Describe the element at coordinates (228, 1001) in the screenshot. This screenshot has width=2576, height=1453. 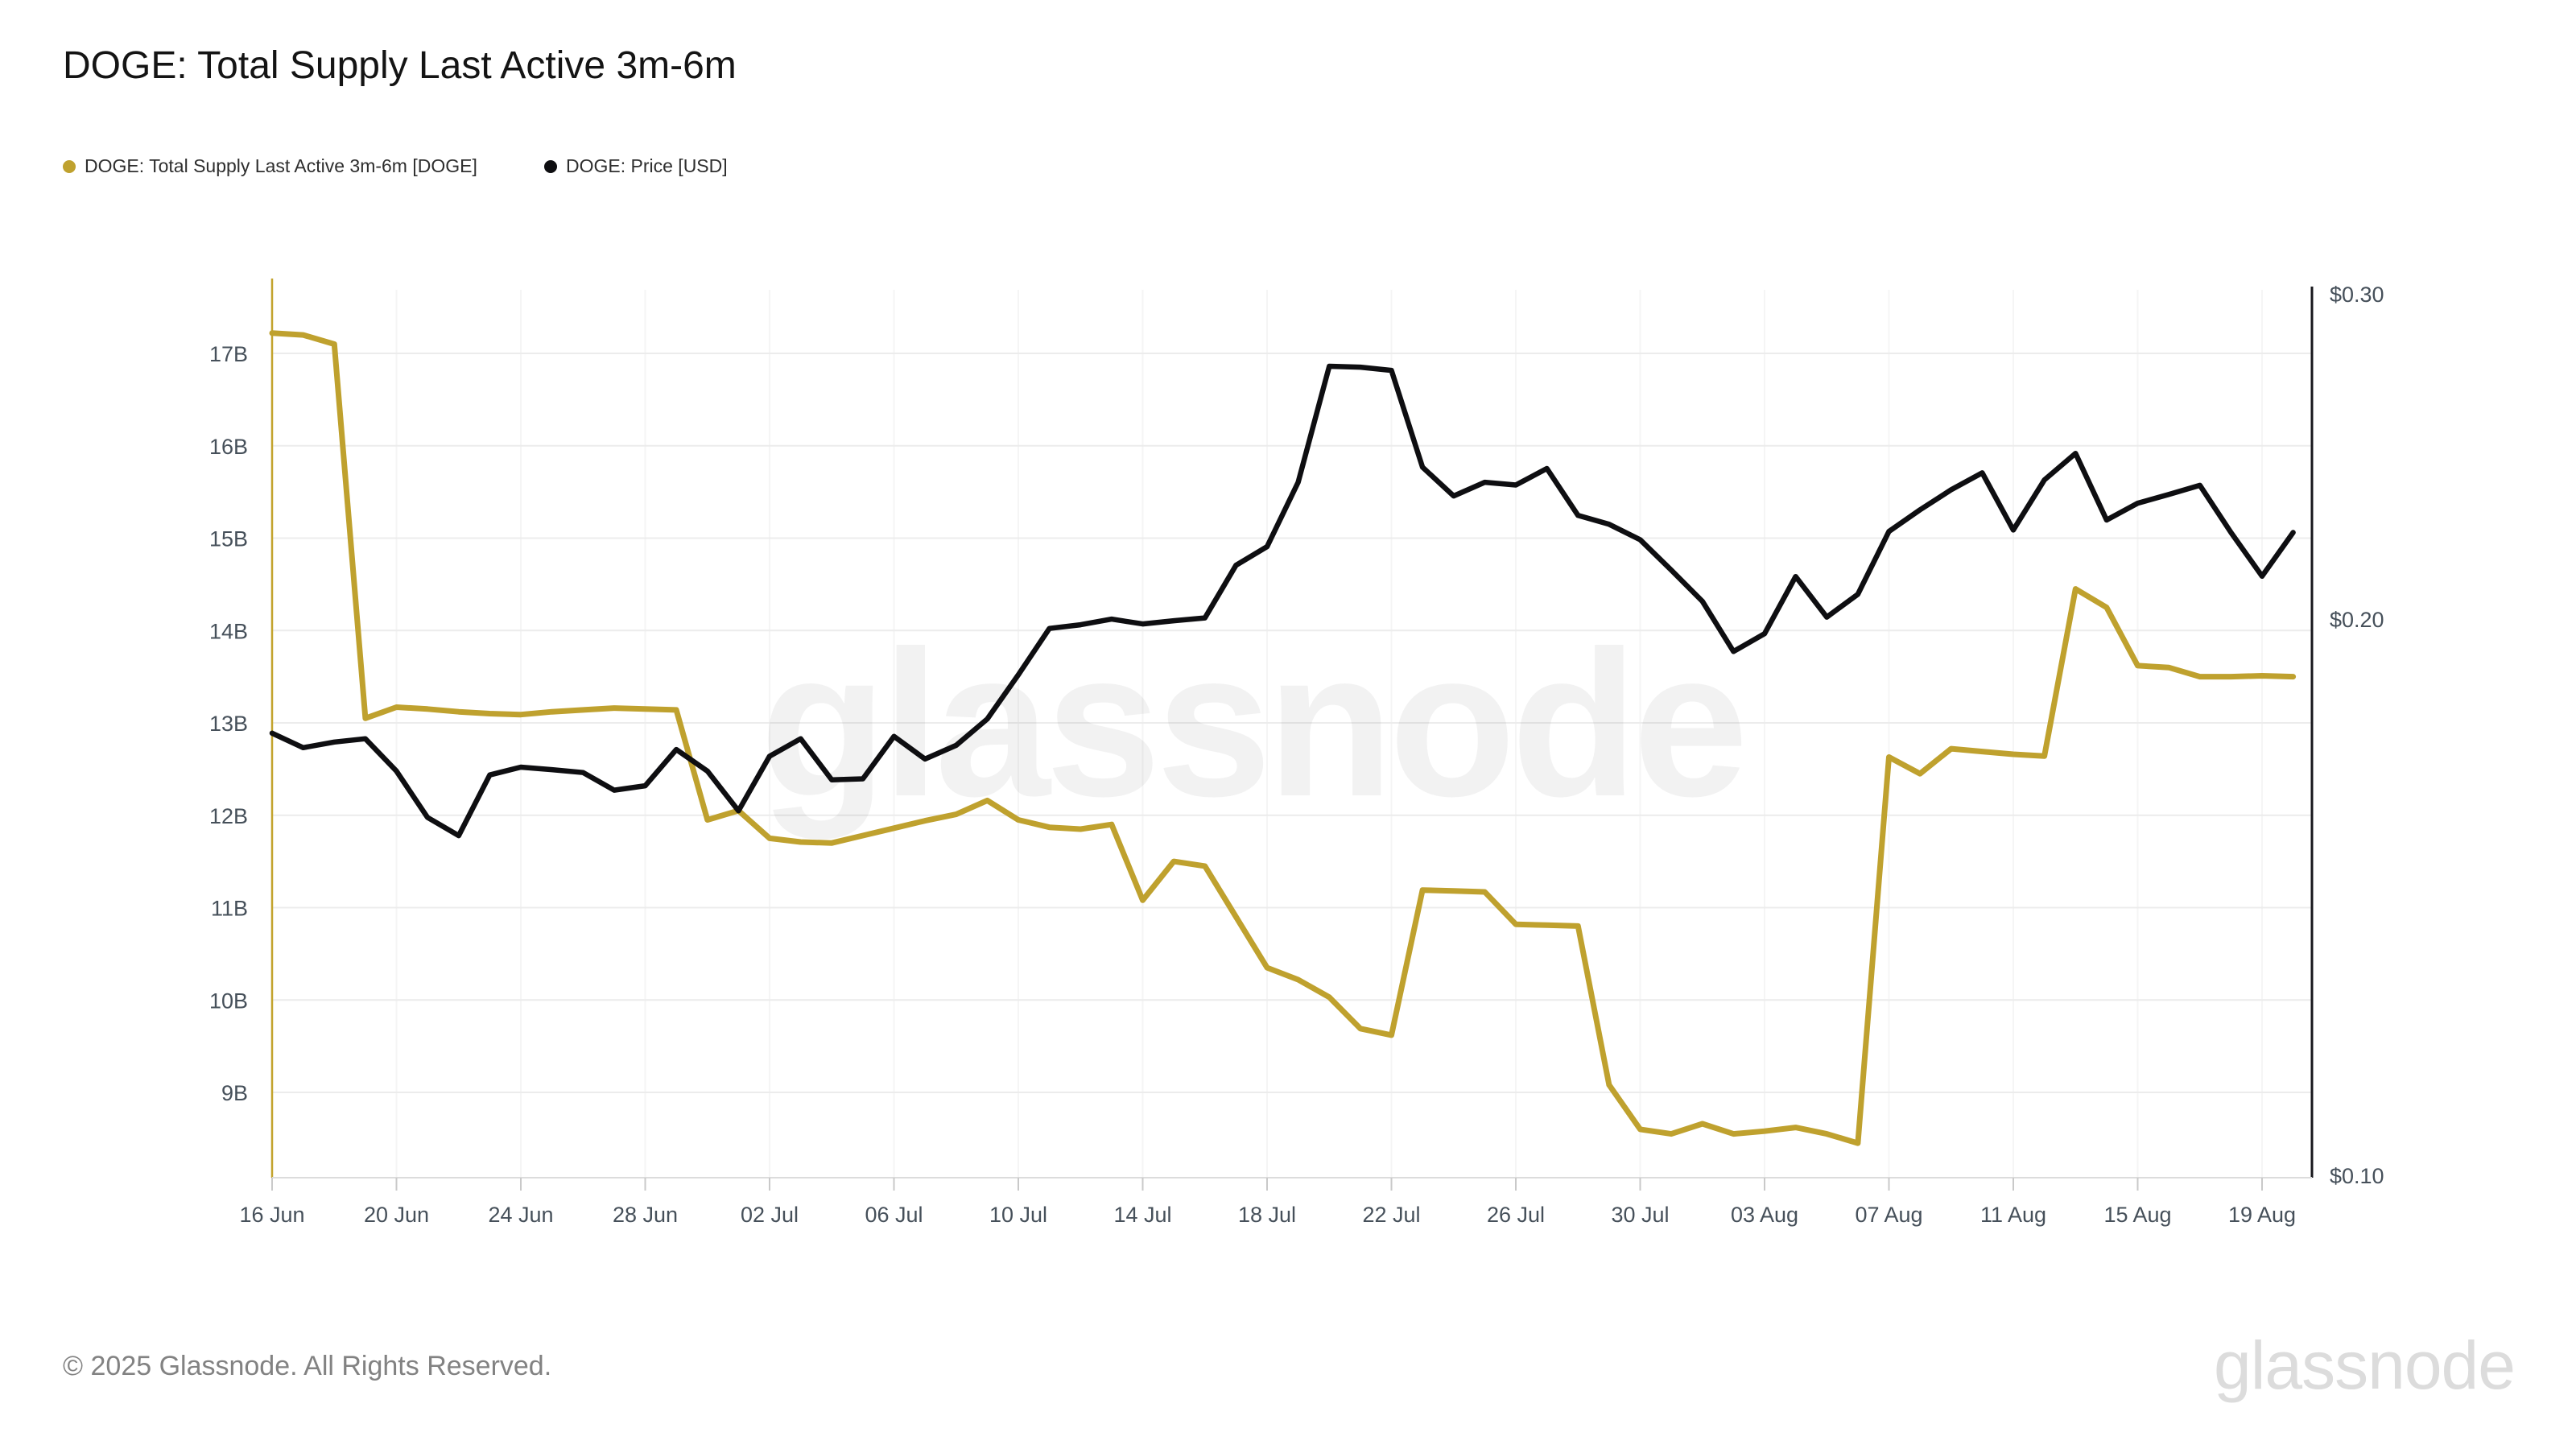
I see `left-axis-tick-label: 10B` at that location.